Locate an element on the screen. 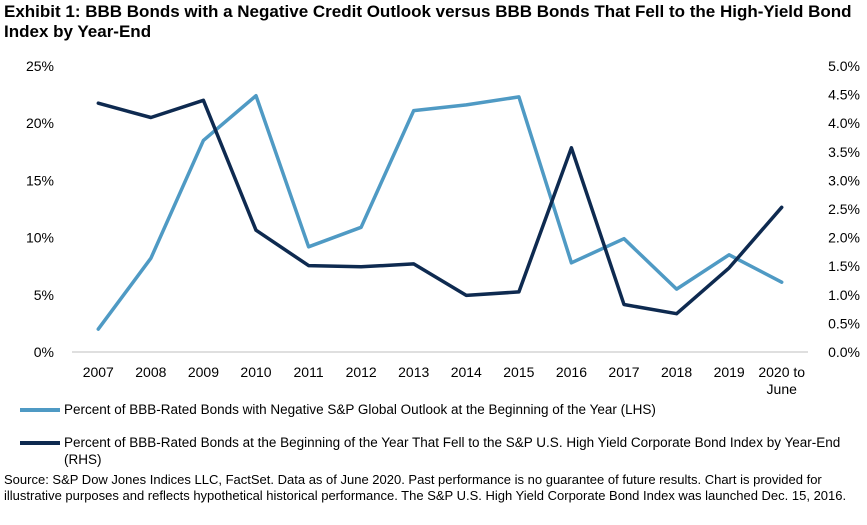  x-tick-label: 2016 is located at coordinates (571, 372).